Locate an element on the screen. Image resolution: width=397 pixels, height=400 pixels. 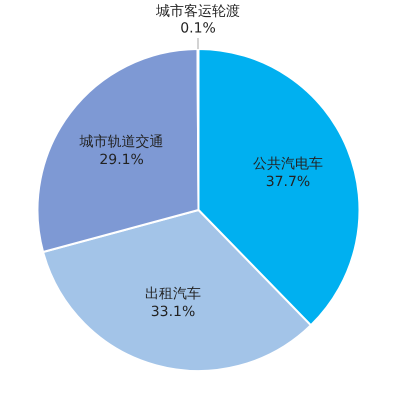
slice-label: 城市客运轮渡 is located at coordinates (197, 12).